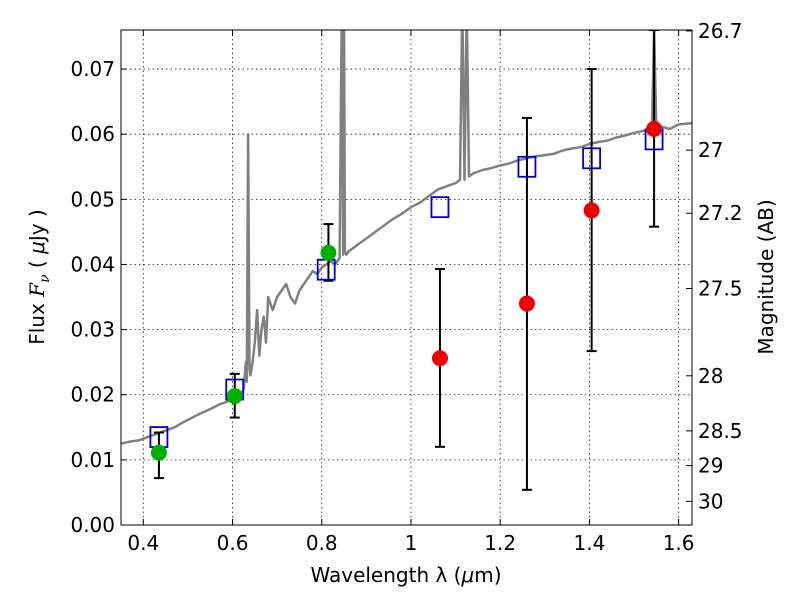 Image resolution: width=800 pixels, height=600 pixels. I want to click on y-tick-label: 0.03, so click(92, 330).